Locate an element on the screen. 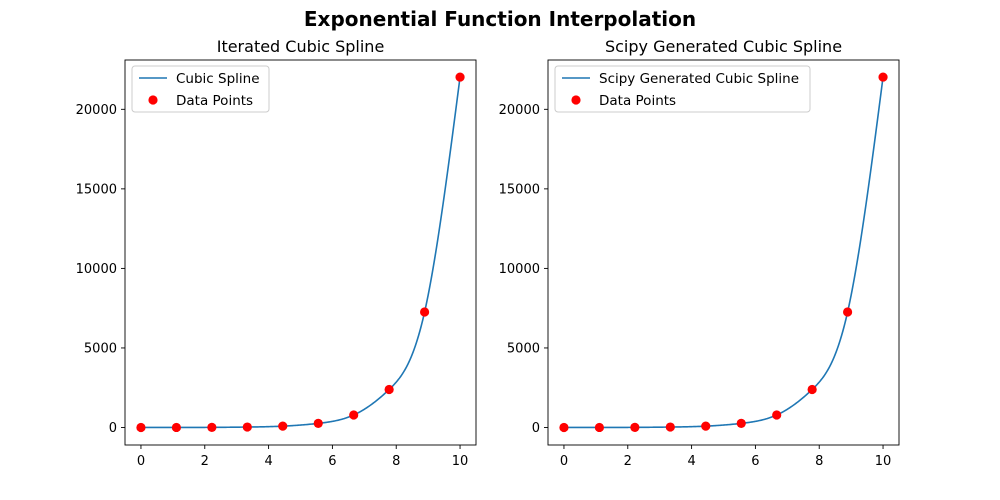 The width and height of the screenshot is (1000, 500). subplot-title: Scipy Generated Cubic Spline is located at coordinates (723, 46).